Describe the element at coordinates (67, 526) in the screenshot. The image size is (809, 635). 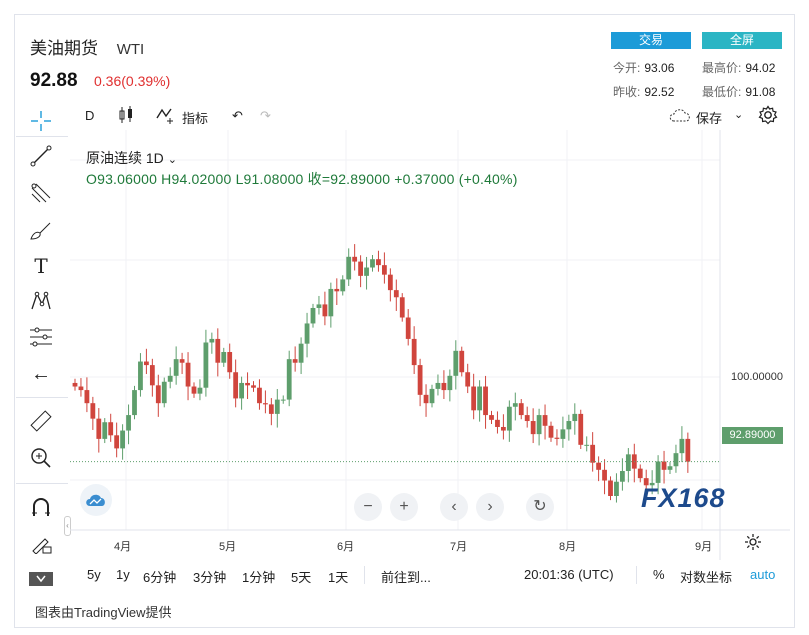
I see `toolbar-collapse-handle: ‹` at that location.